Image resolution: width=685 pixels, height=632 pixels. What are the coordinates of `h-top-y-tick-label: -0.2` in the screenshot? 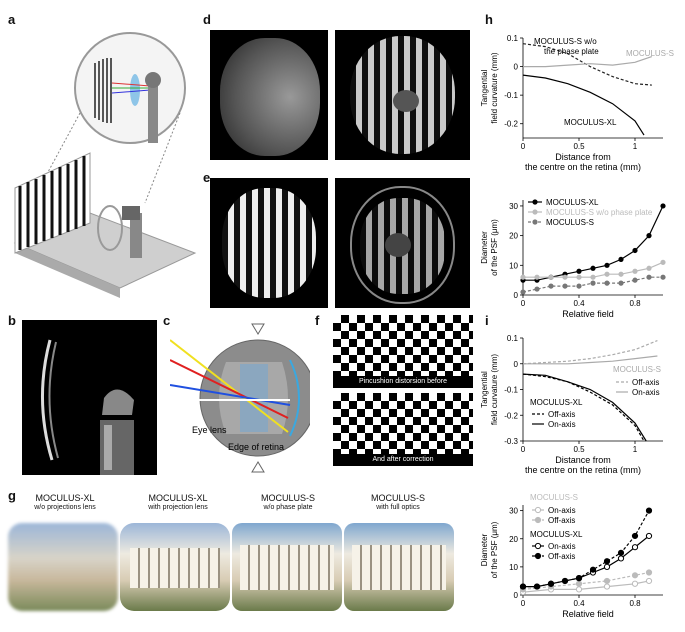 It's located at (511, 124).